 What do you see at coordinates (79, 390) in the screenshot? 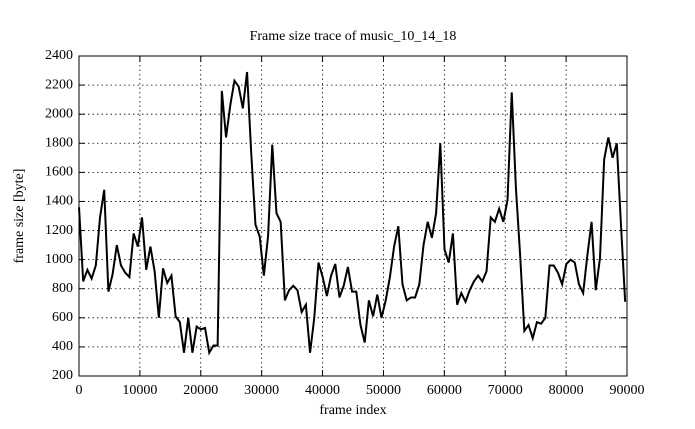
I see `x-tick-label: 0` at bounding box center [79, 390].